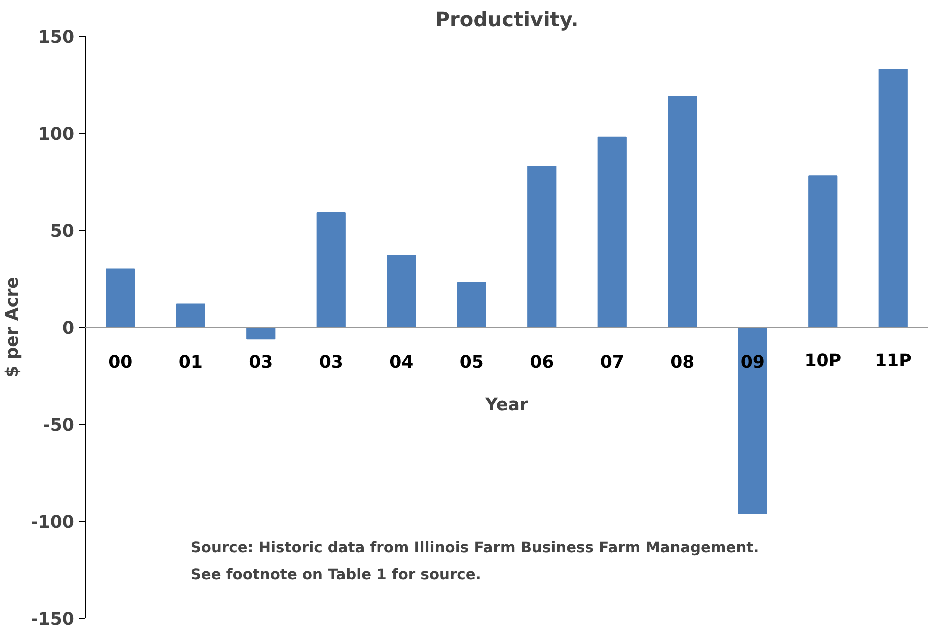  What do you see at coordinates (68, 329) in the screenshot?
I see `y-tick-label: 0` at bounding box center [68, 329].